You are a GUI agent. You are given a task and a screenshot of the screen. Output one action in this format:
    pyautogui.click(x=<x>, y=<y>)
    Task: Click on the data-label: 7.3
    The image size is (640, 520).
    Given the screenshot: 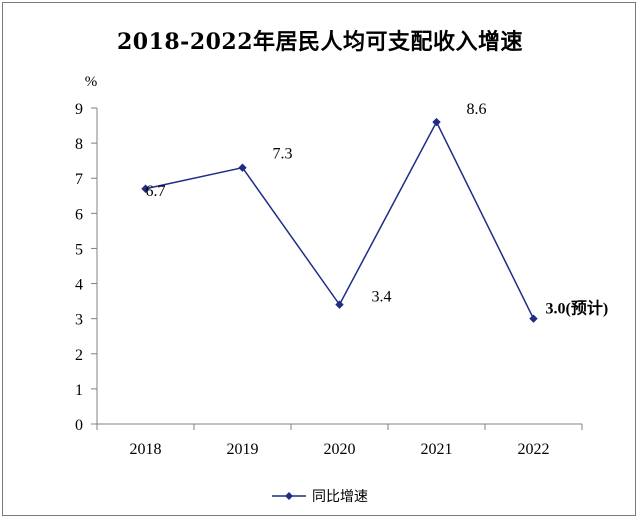 What is the action you would take?
    pyautogui.click(x=283, y=154)
    